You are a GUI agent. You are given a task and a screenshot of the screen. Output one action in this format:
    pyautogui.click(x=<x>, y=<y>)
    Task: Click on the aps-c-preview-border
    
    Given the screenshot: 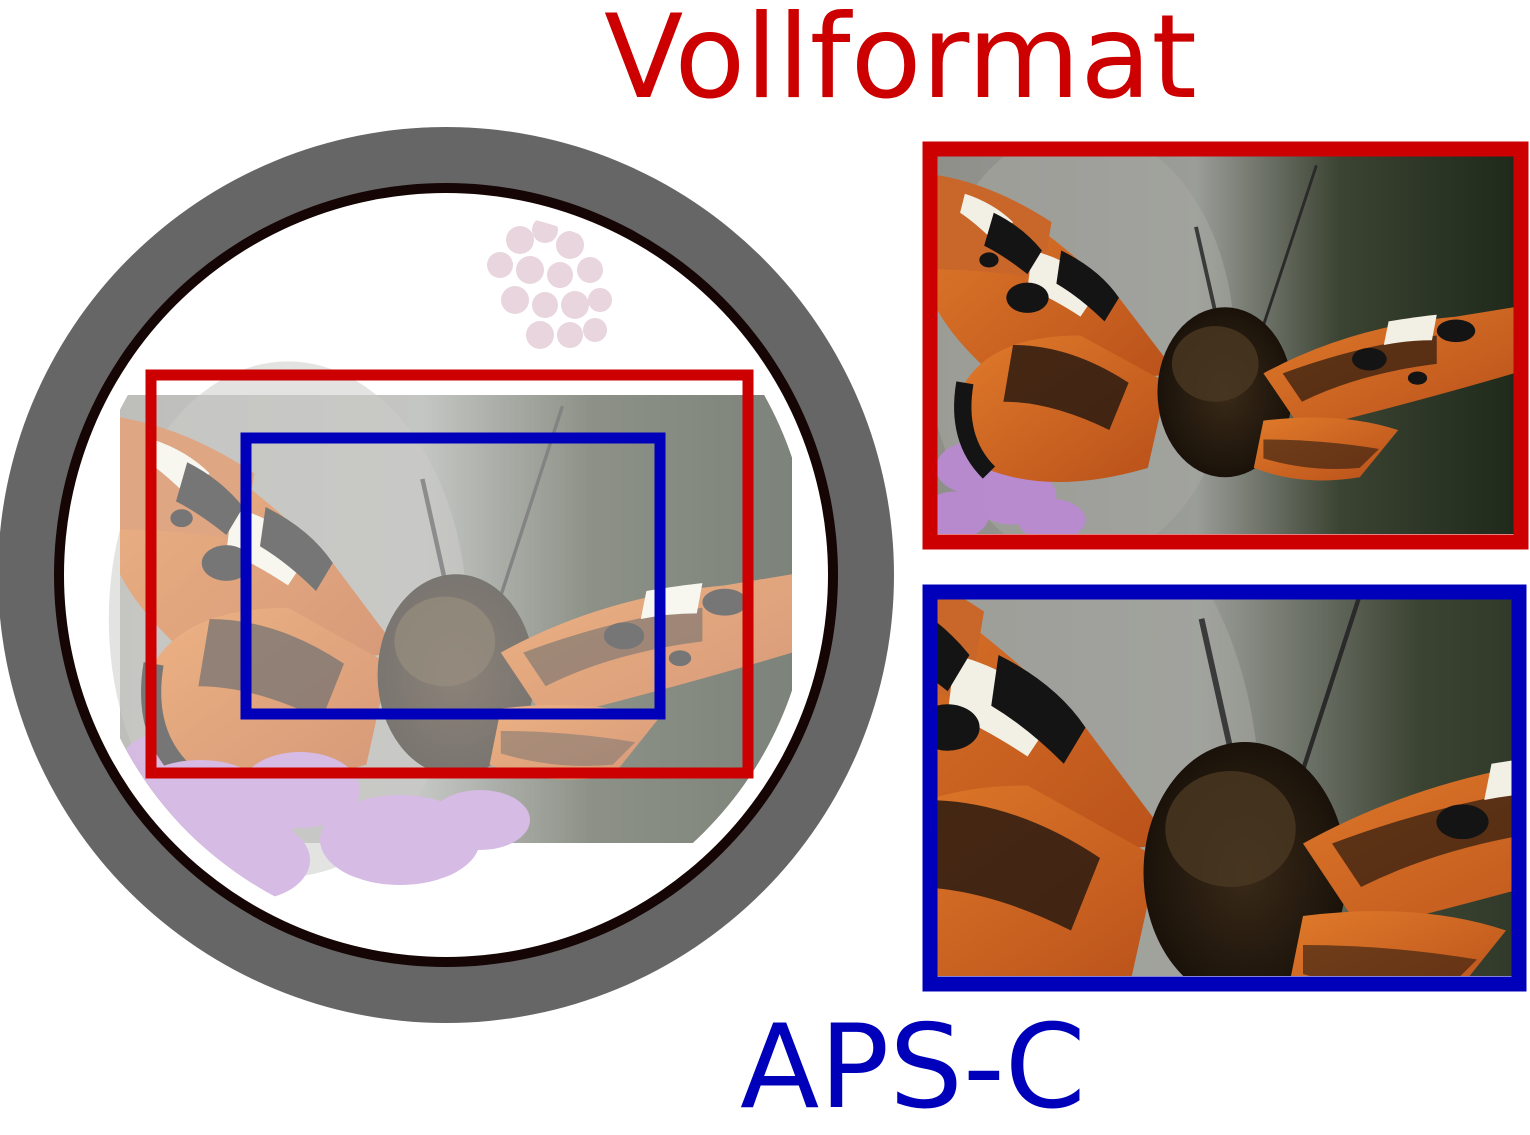 What is the action you would take?
    pyautogui.click(x=1224, y=788)
    